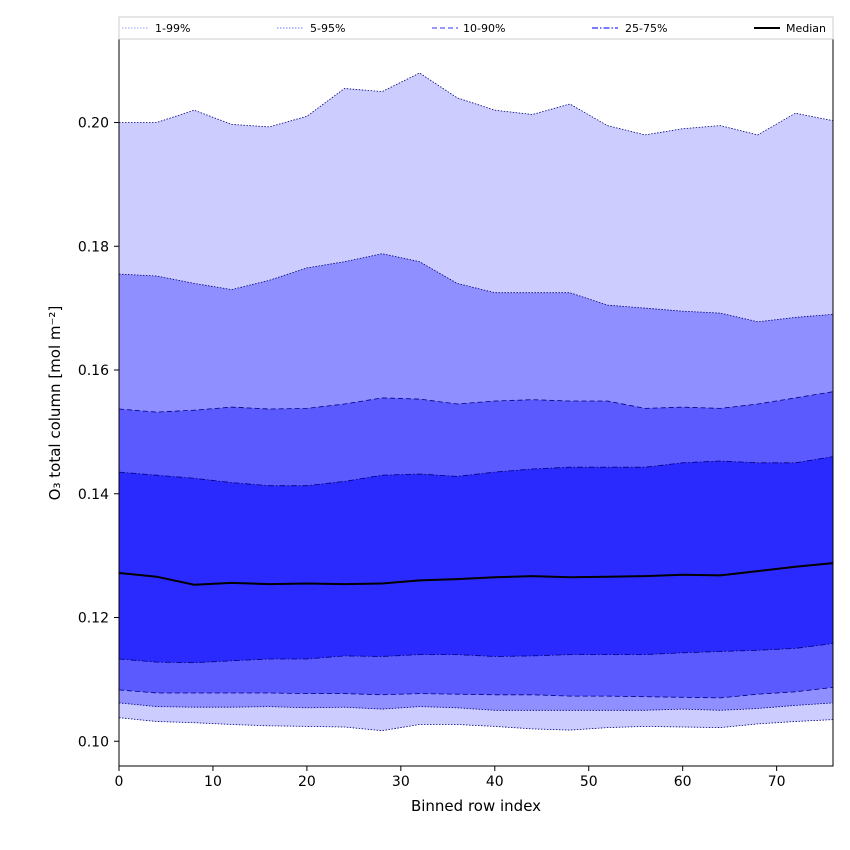 The image size is (850, 850). I want to click on y-axis: 0.10 0.12 0.14 0.16 0.18 0.20, so click(98, 433).